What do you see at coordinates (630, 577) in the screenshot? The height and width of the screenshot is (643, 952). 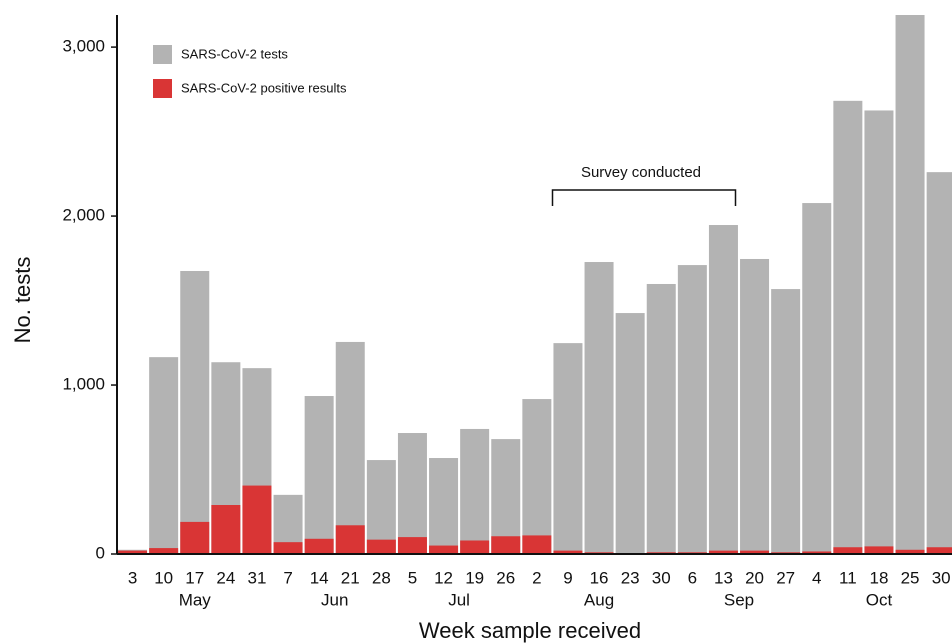 I see `x-tick-label: 23` at bounding box center [630, 577].